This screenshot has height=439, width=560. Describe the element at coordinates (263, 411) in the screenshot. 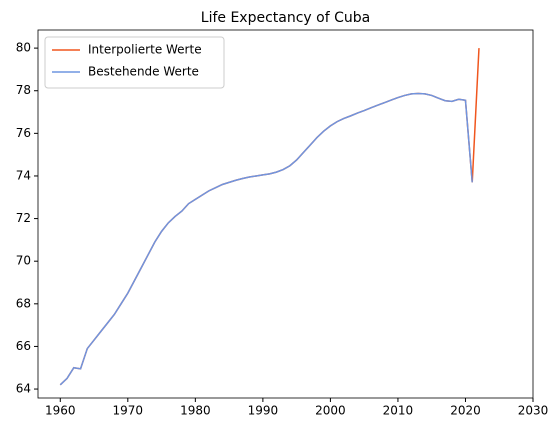

I see `x-tick-label: 1990` at that location.